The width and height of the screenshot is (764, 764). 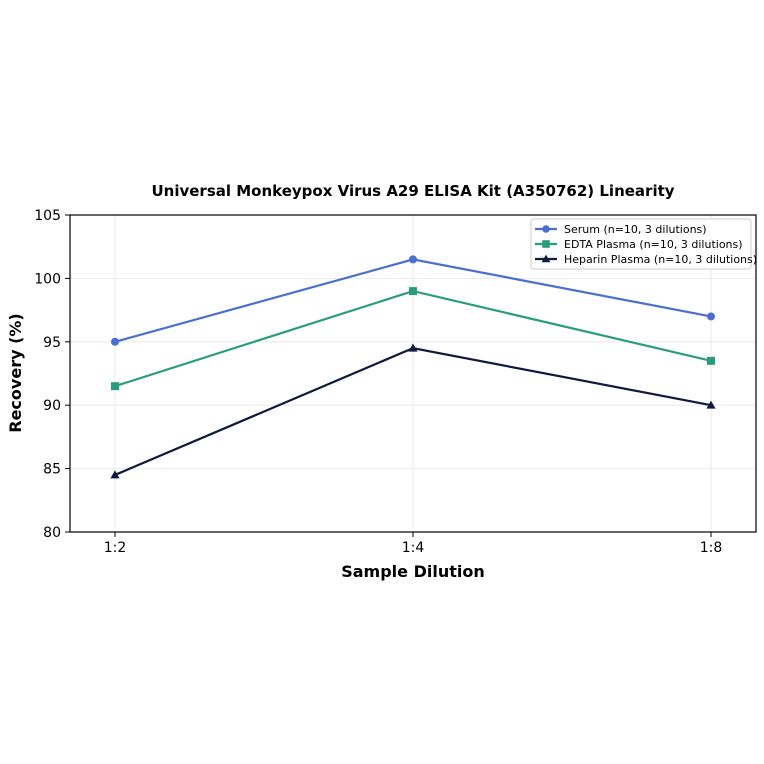 What do you see at coordinates (52, 406) in the screenshot?
I see `y-tick-label: 90` at bounding box center [52, 406].